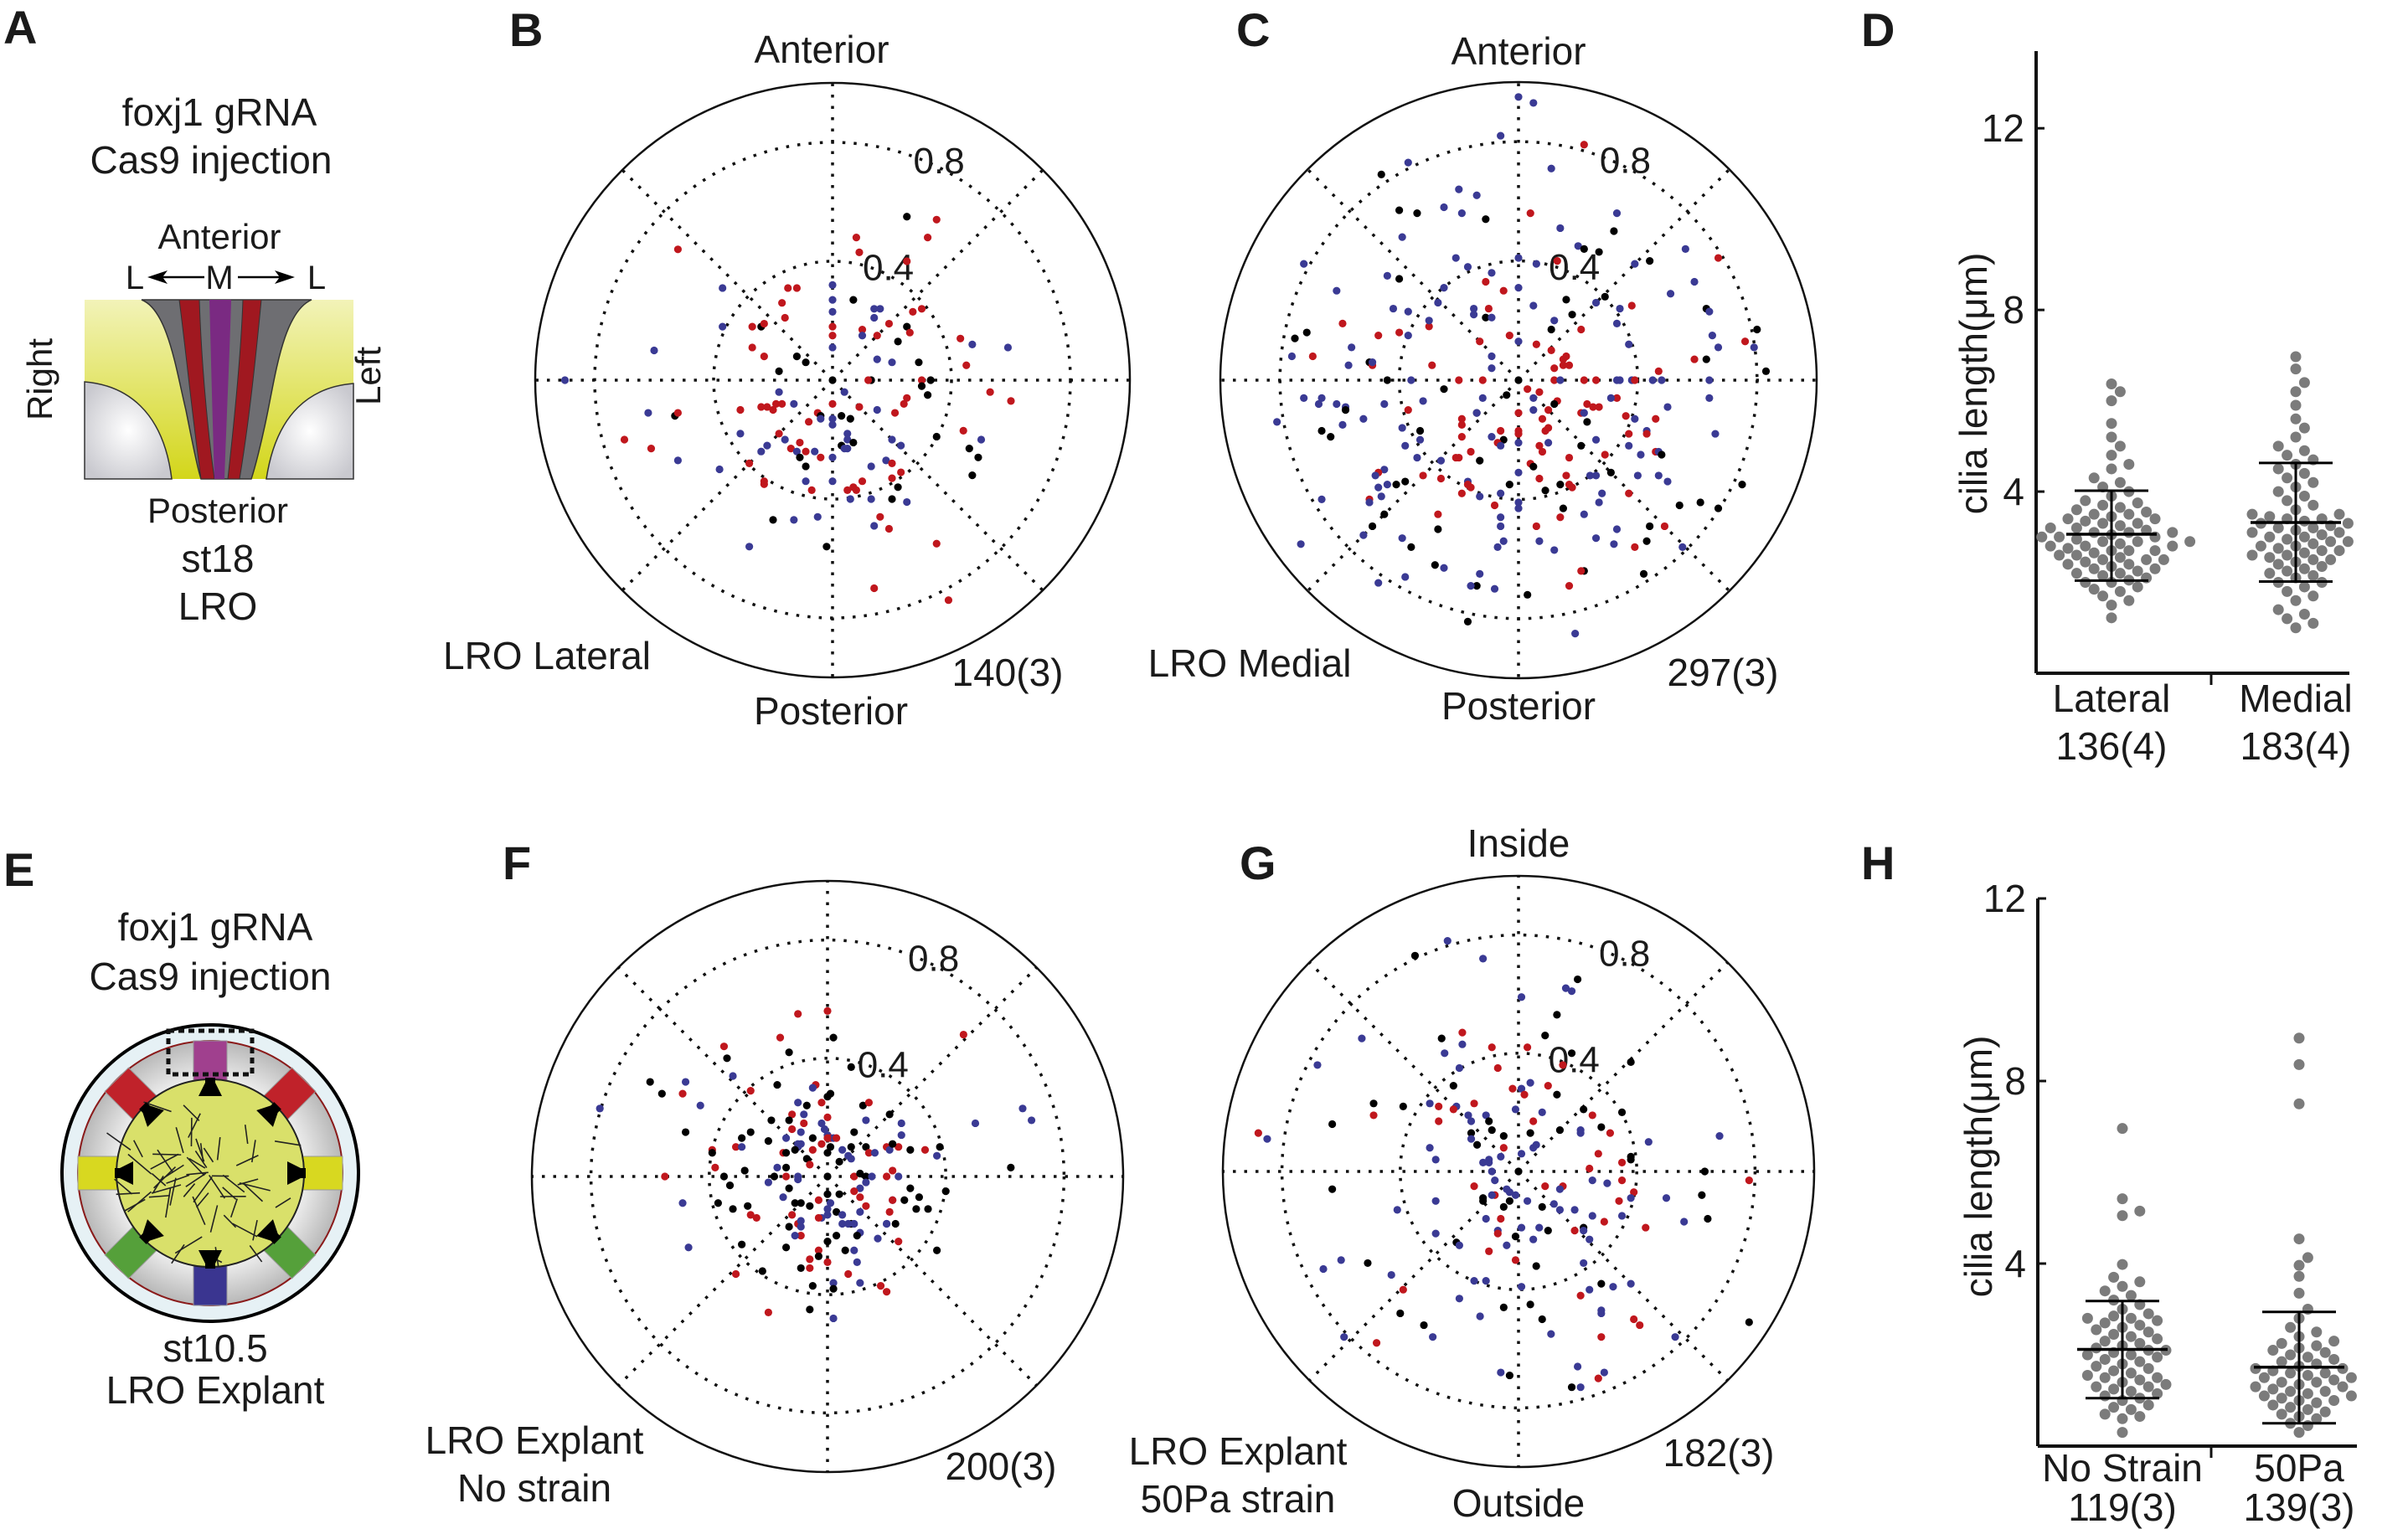  What do you see at coordinates (219, 389) in the screenshot?
I see `lro-tissue-illustration` at bounding box center [219, 389].